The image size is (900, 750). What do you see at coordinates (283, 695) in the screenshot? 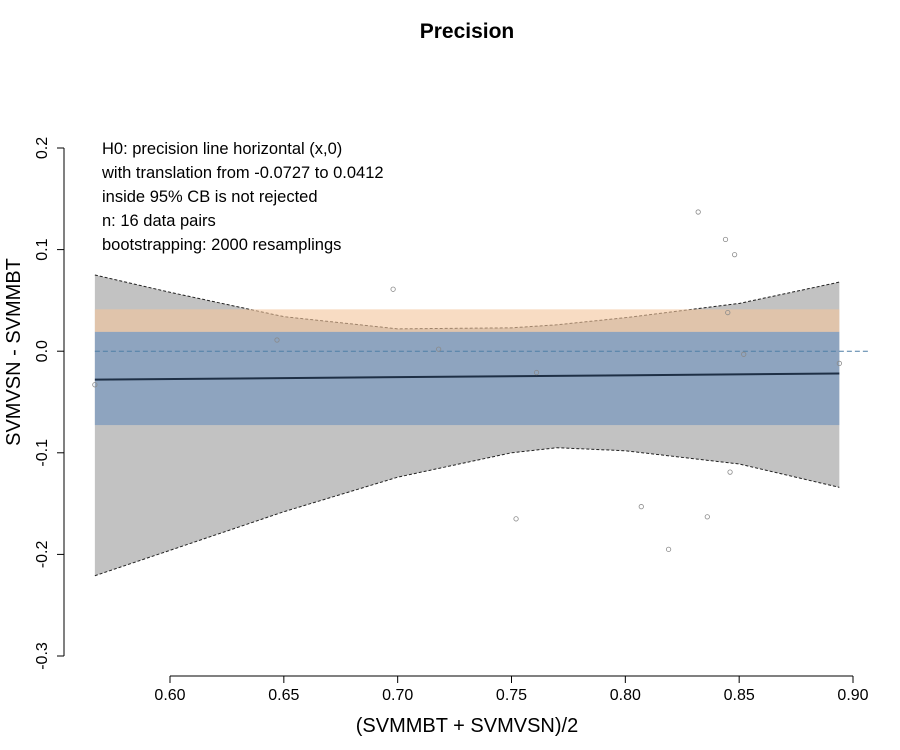
I see `x-tick-label: 0.65` at bounding box center [283, 695].